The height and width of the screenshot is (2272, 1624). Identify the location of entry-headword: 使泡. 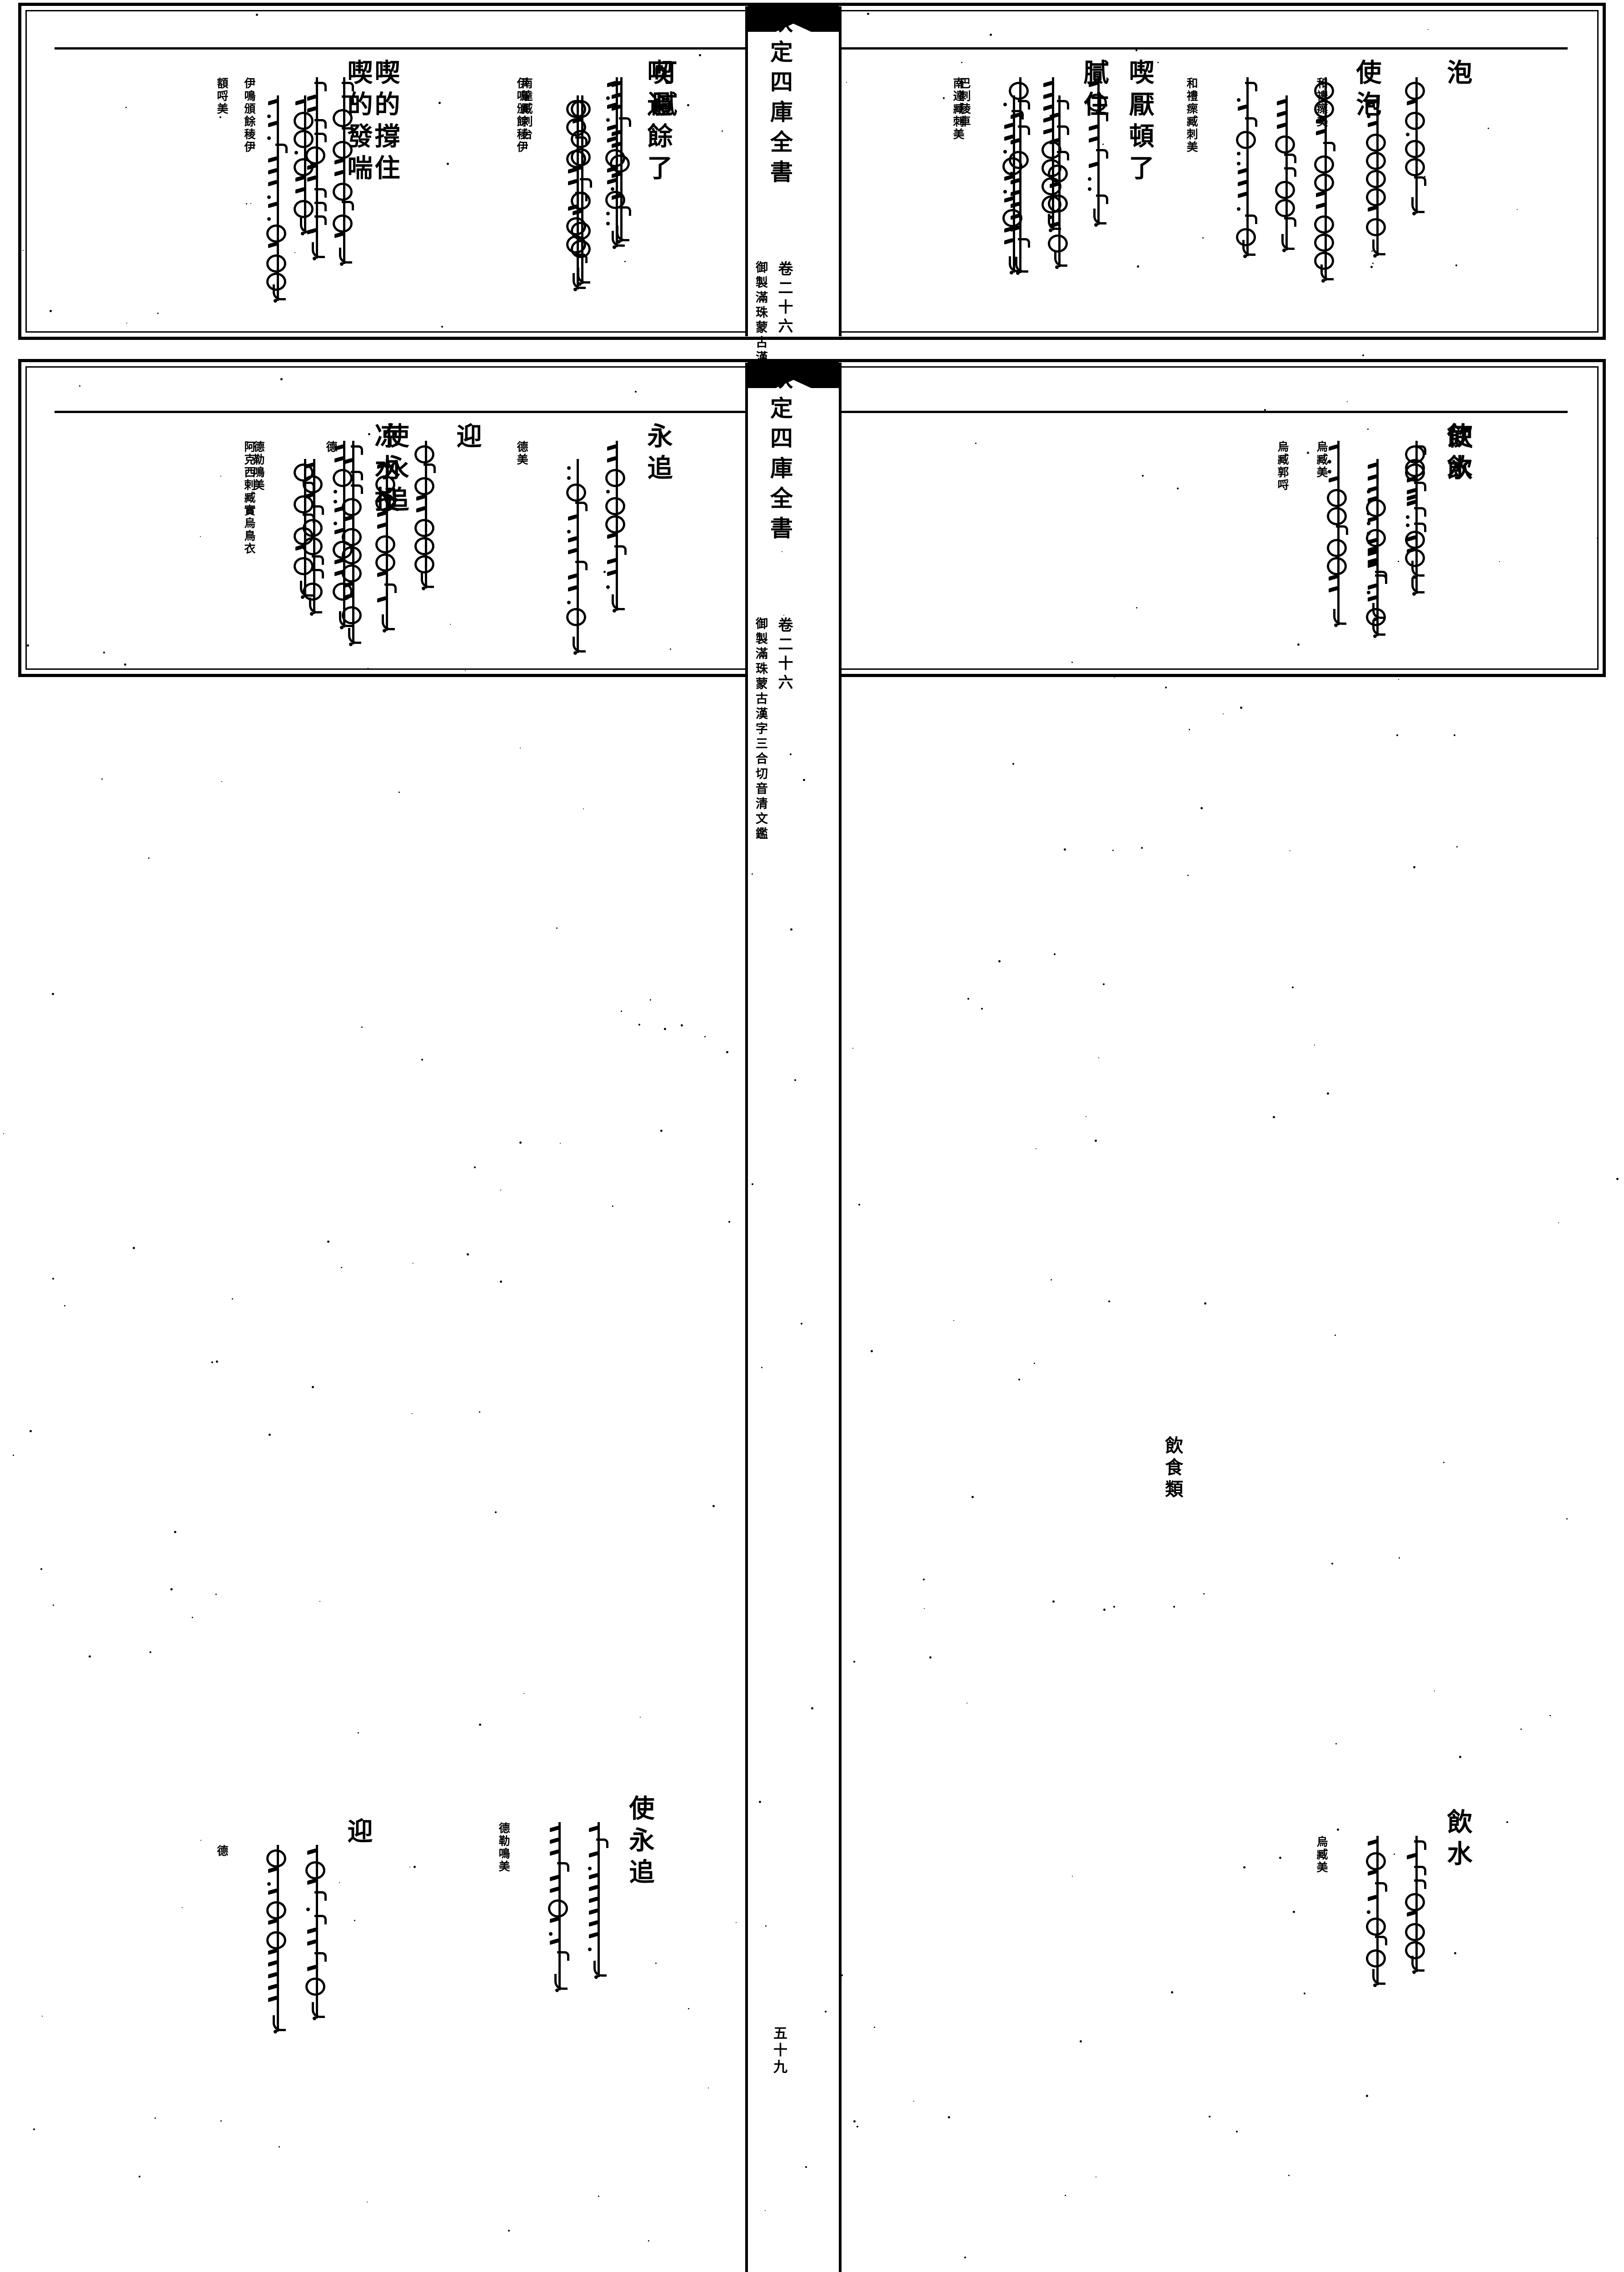
(1367, 91).